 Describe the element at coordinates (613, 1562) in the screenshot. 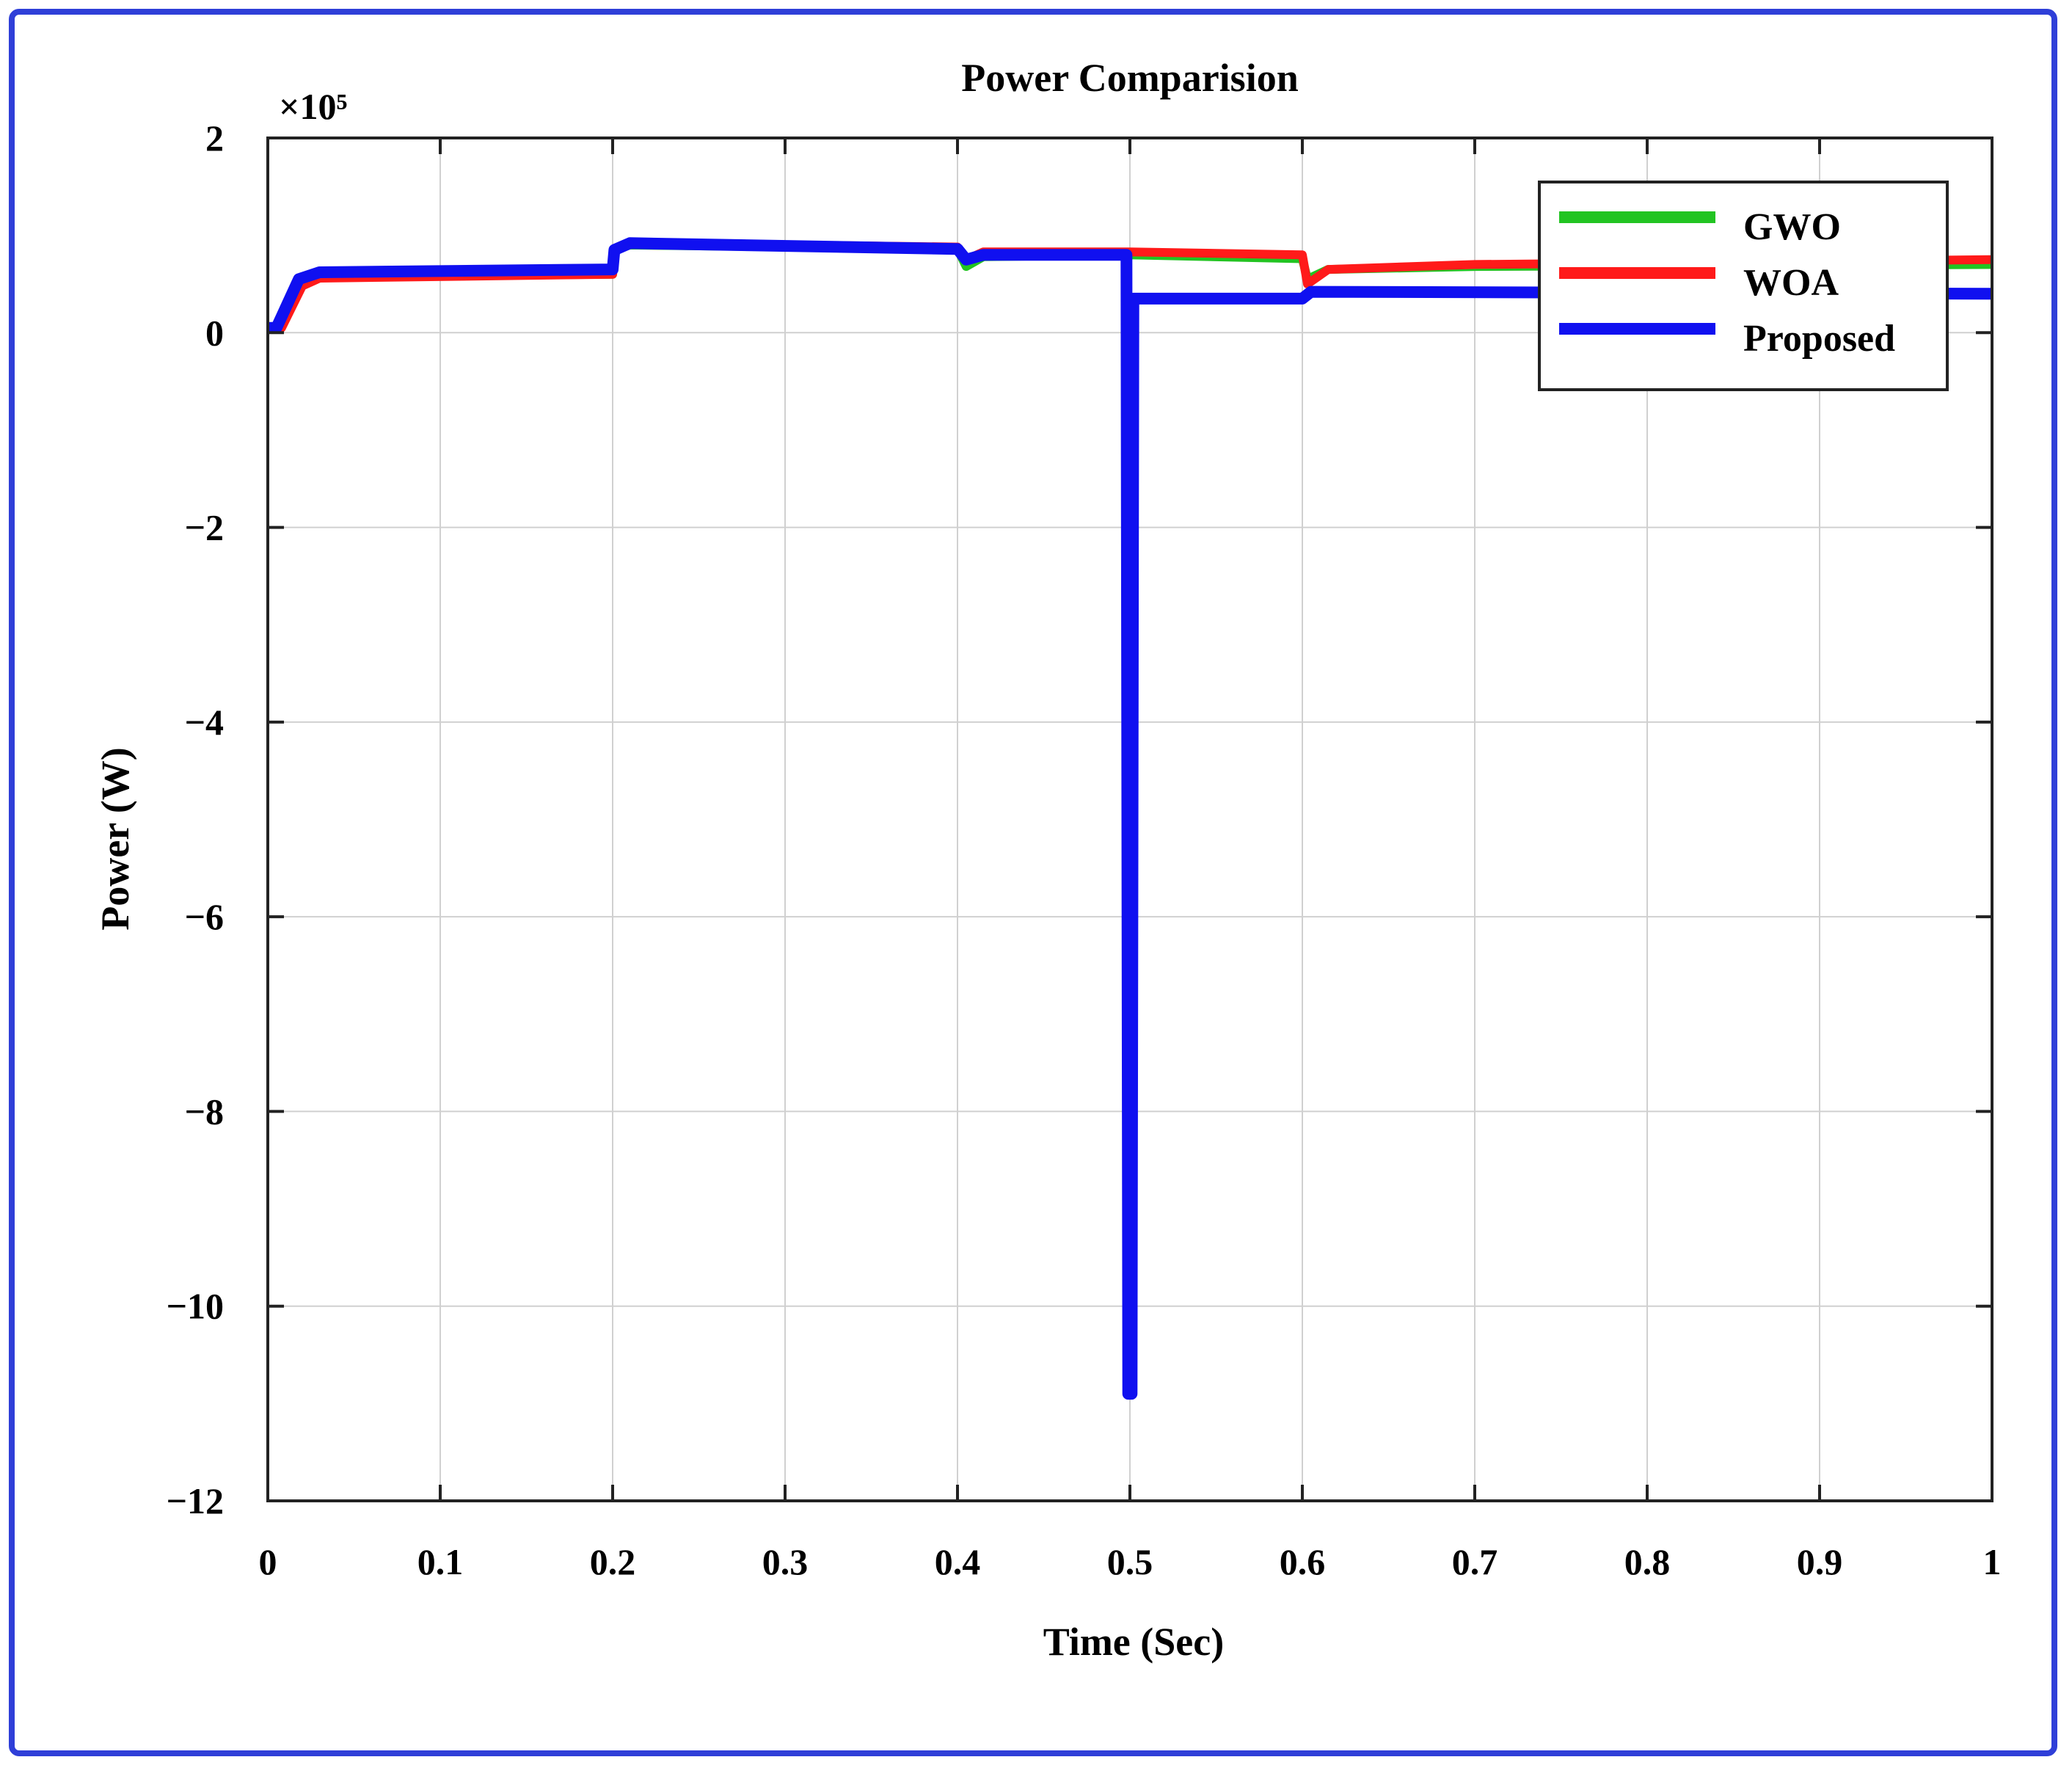

I see `x-tick-label: 0.2` at that location.